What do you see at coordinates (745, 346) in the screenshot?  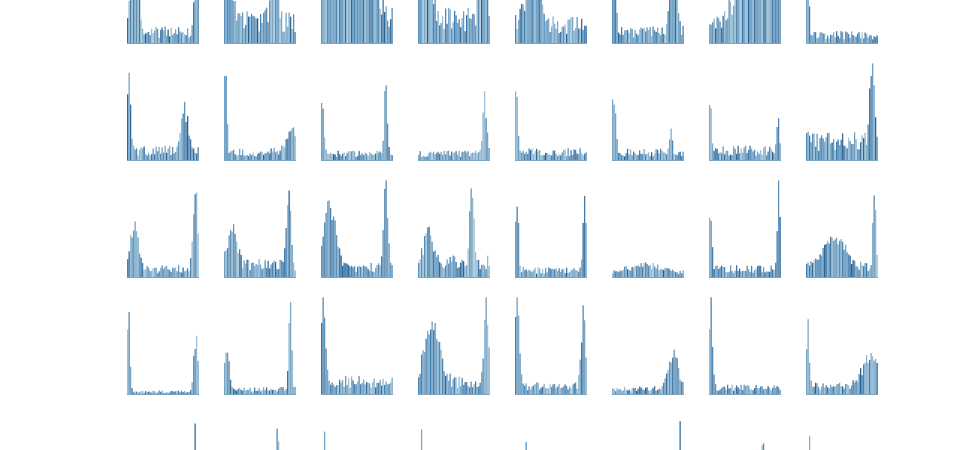 I see `histogram-panel-r3c6` at bounding box center [745, 346].